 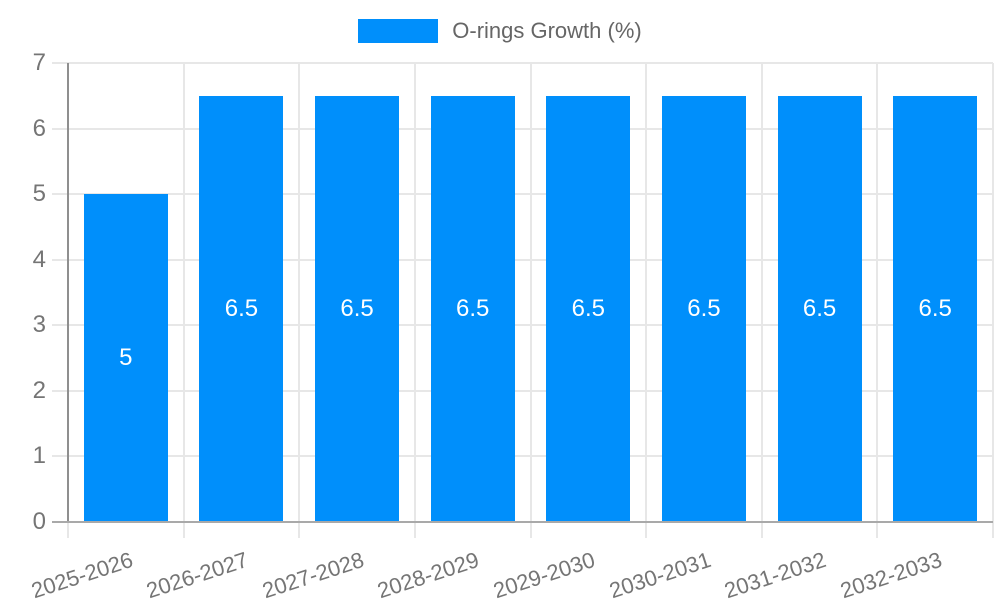 I want to click on y-tick-label: 1, so click(x=39, y=456).